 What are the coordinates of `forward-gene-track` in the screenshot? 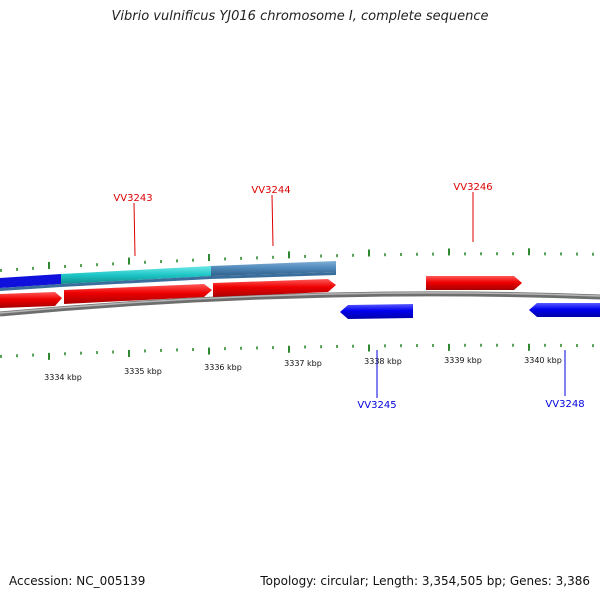 It's located at (261, 292).